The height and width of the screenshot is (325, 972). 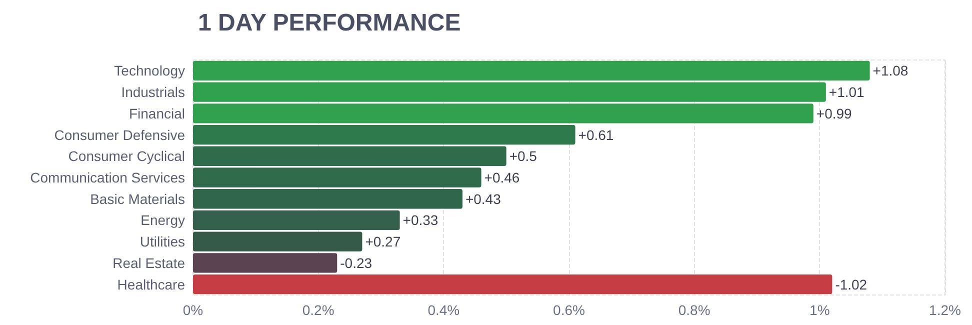 What do you see at coordinates (694, 310) in the screenshot?
I see `x-tick-label: 0.8%` at bounding box center [694, 310].